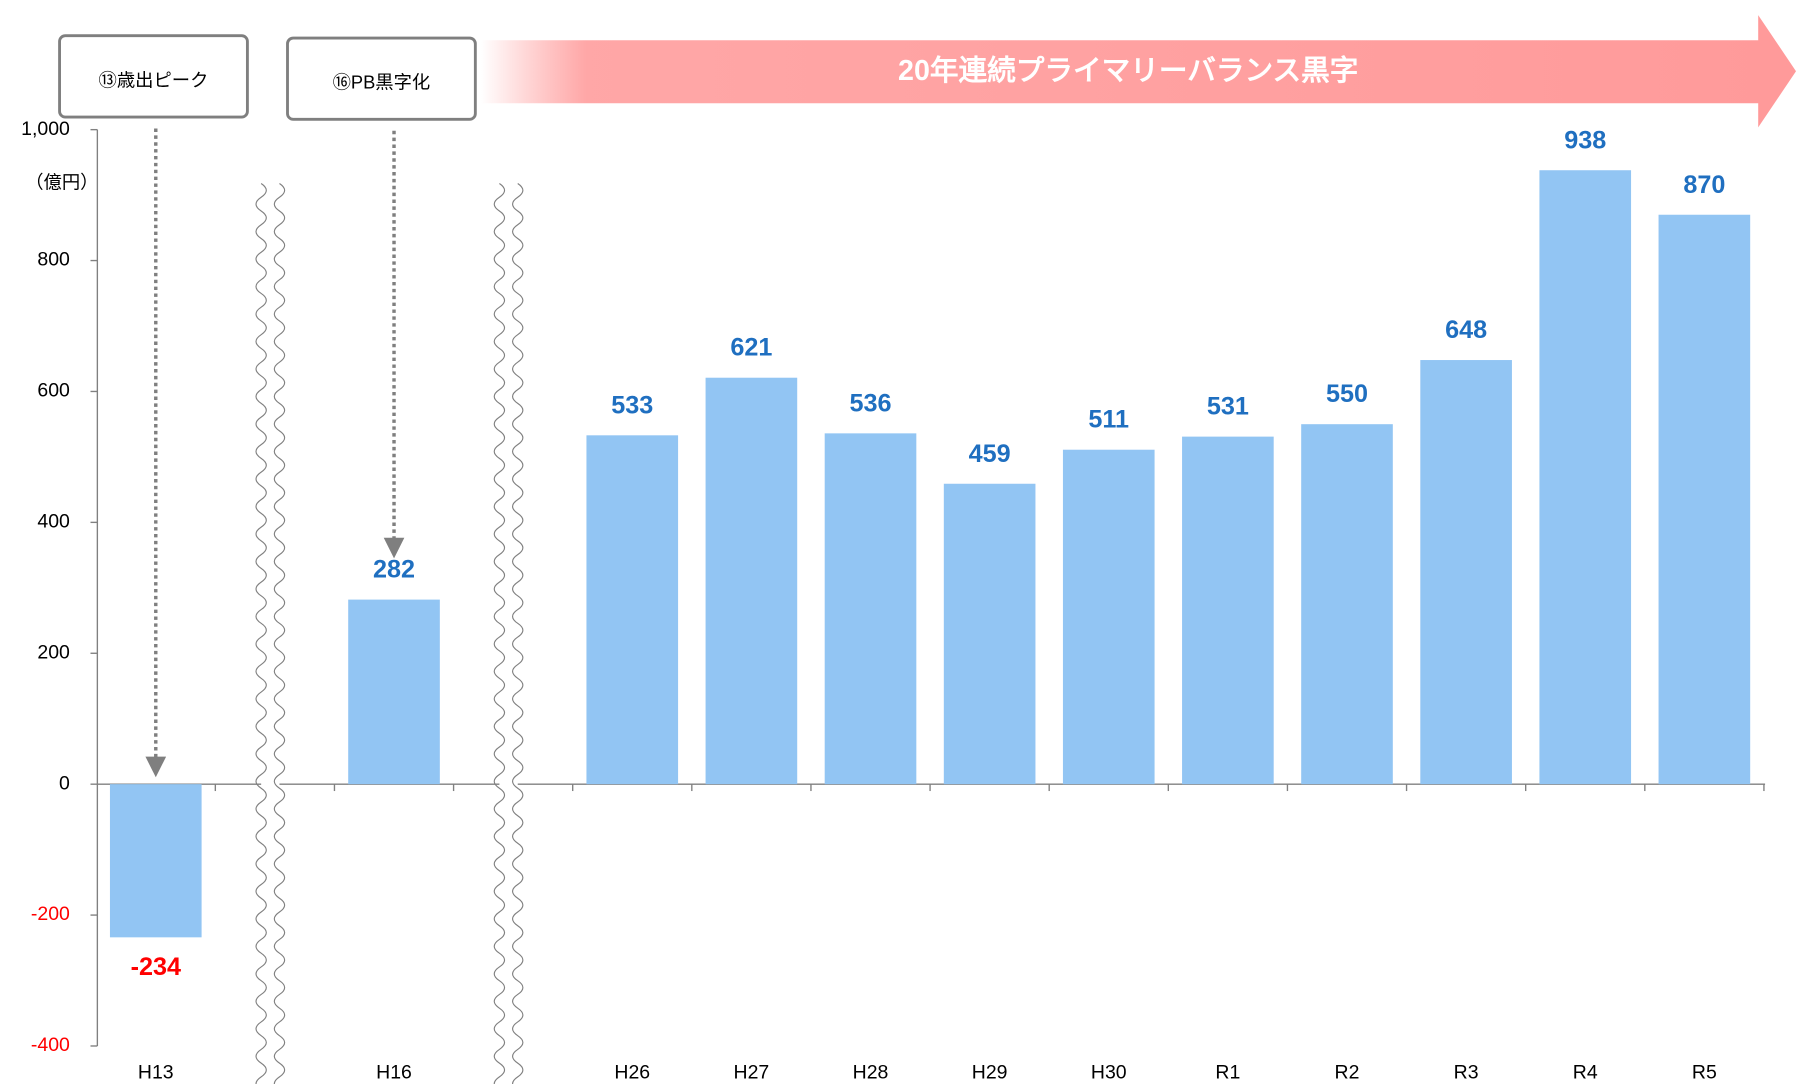 The image size is (1796, 1084). Describe the element at coordinates (870, 403) in the screenshot. I see `value-label: 536` at that location.